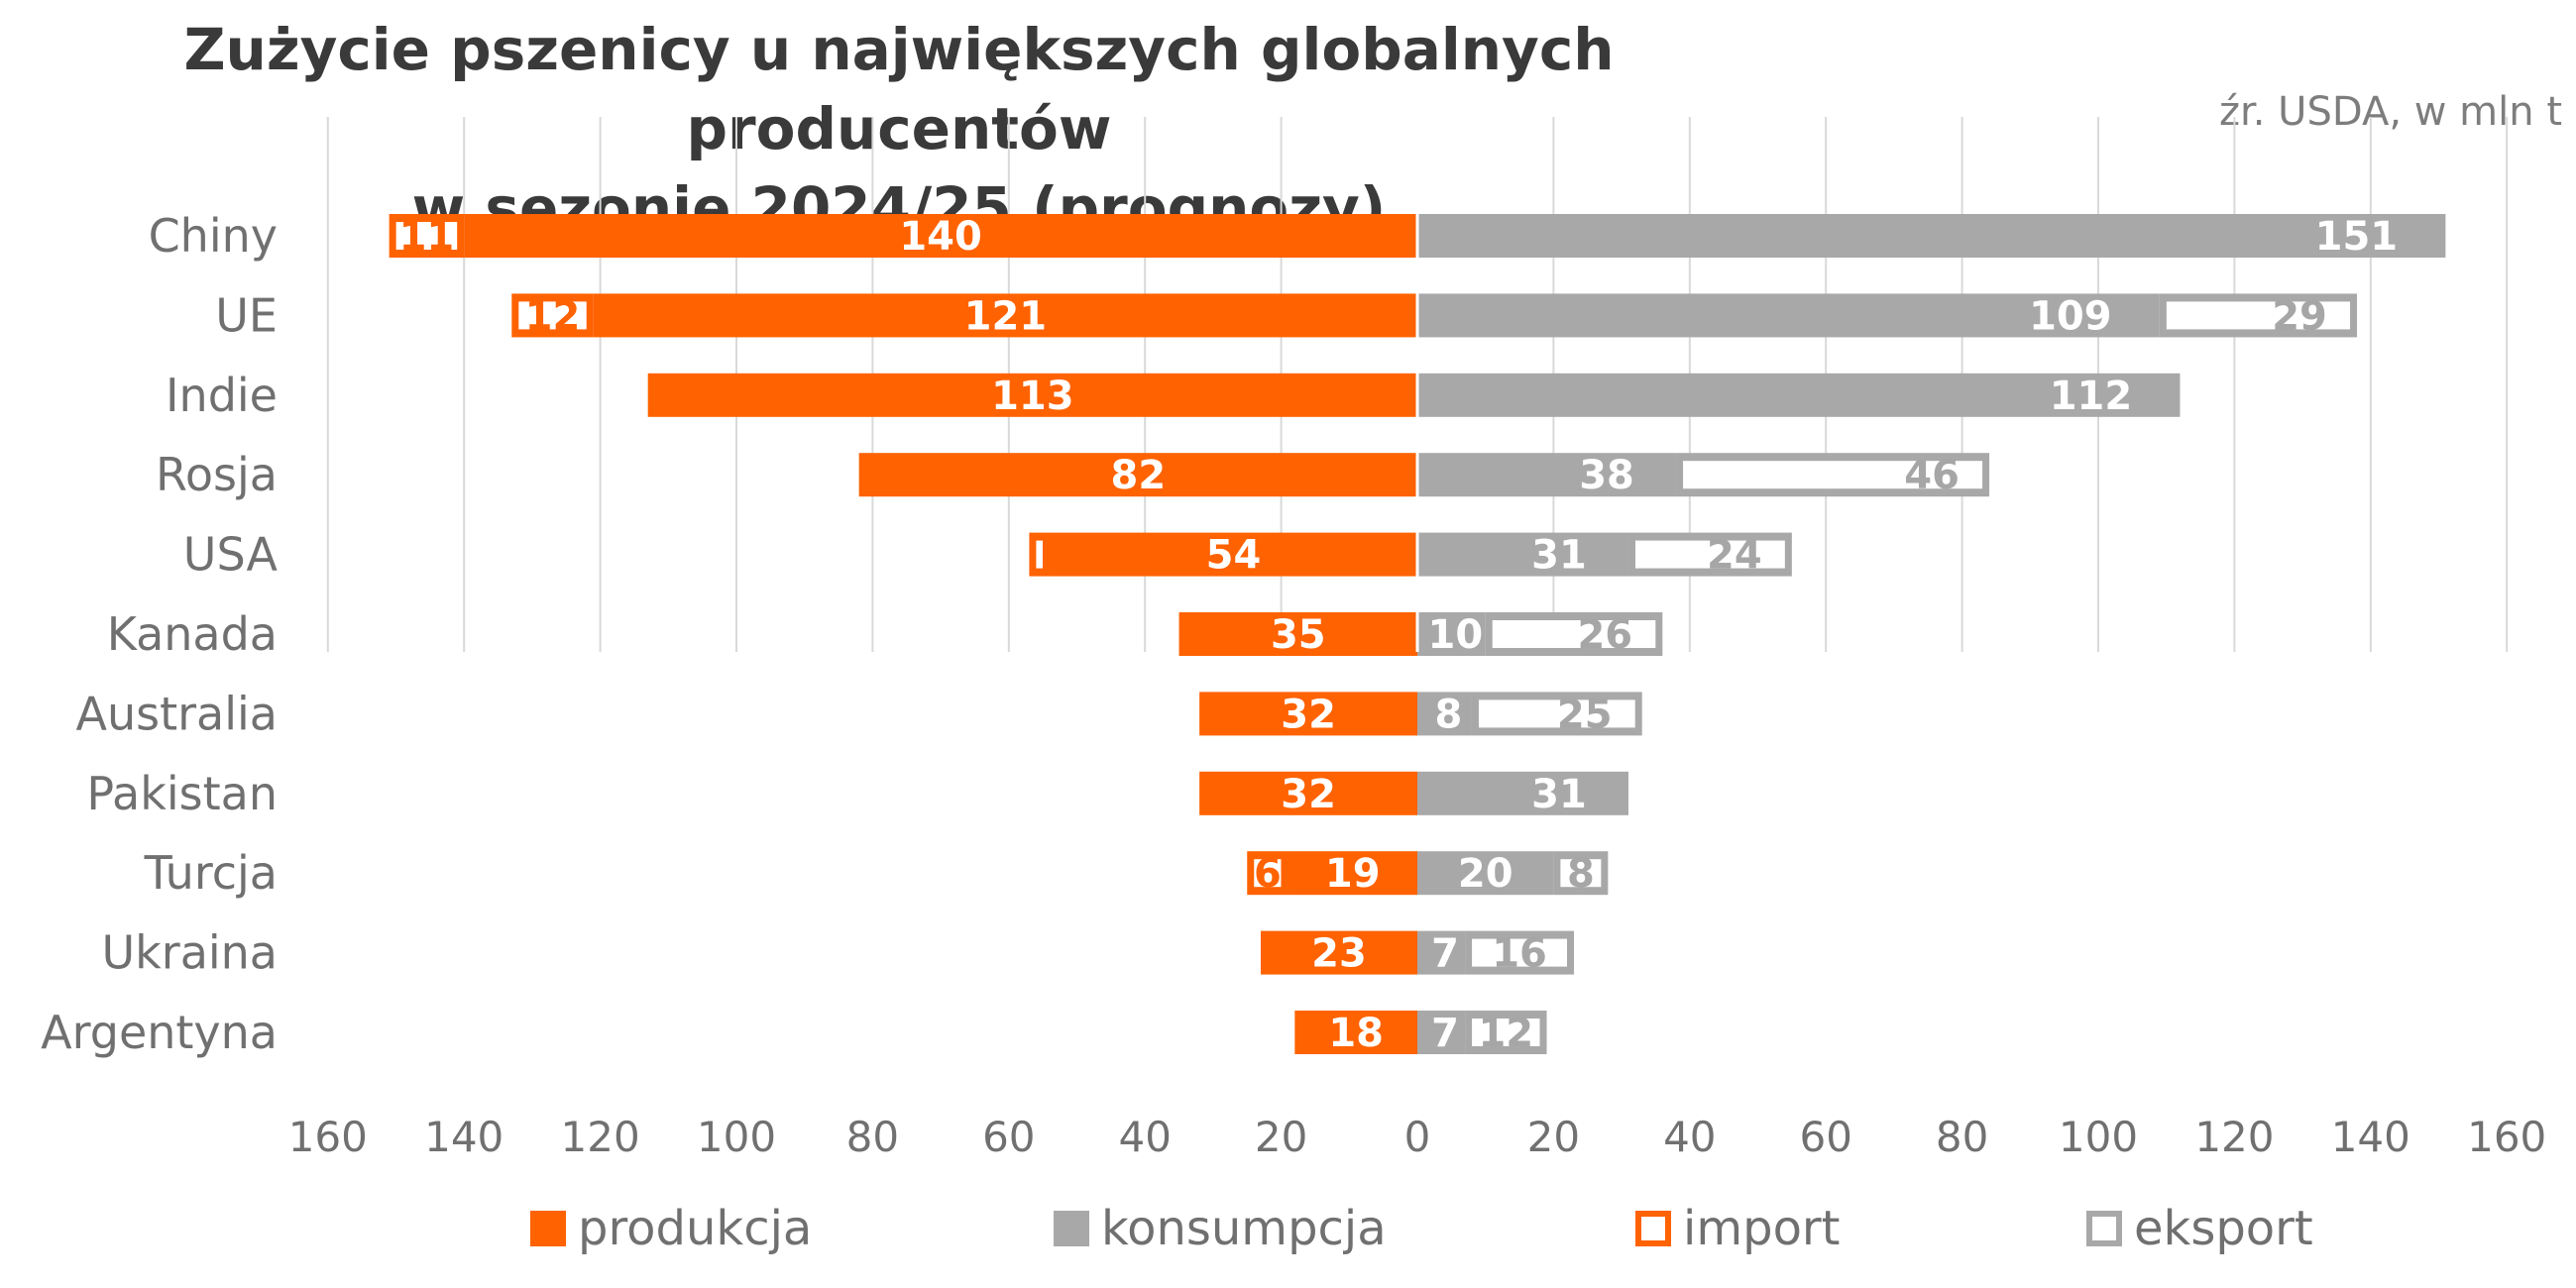 The width and height of the screenshot is (2576, 1288). I want to click on x-tick-label: 0, so click(1417, 1137).